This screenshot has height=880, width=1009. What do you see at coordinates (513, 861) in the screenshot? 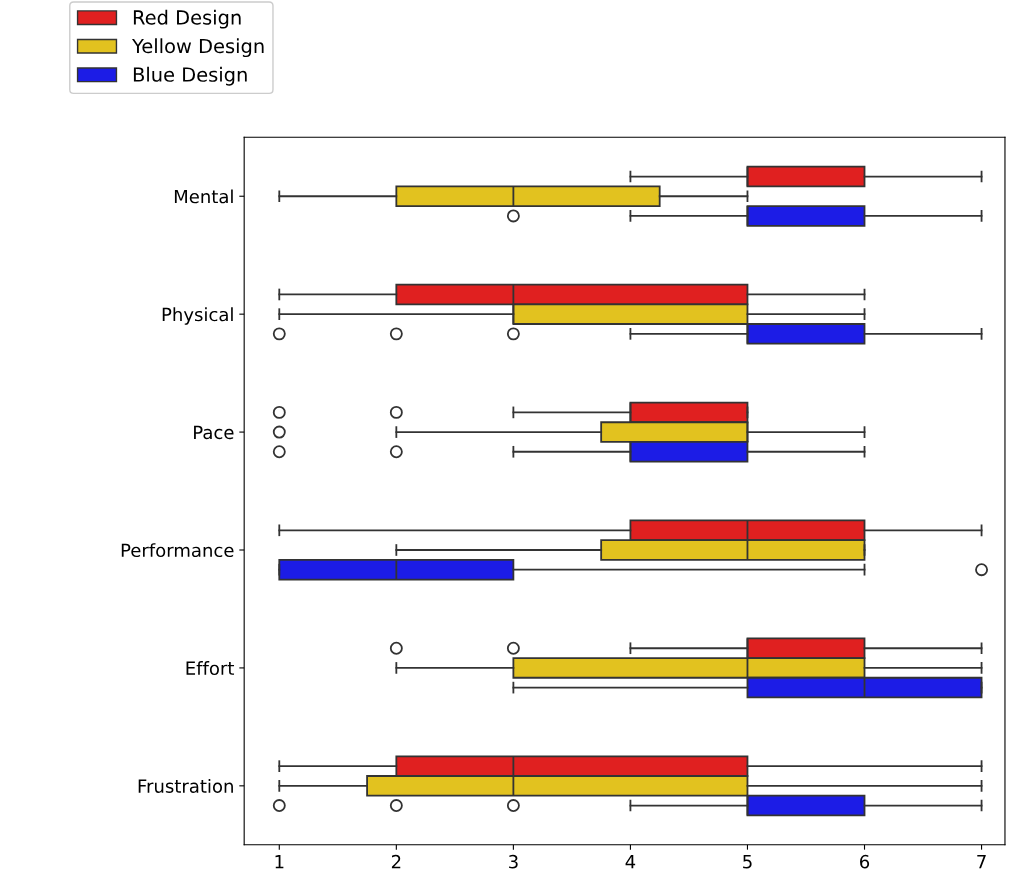
I see `x-tick-label: 3` at bounding box center [513, 861].